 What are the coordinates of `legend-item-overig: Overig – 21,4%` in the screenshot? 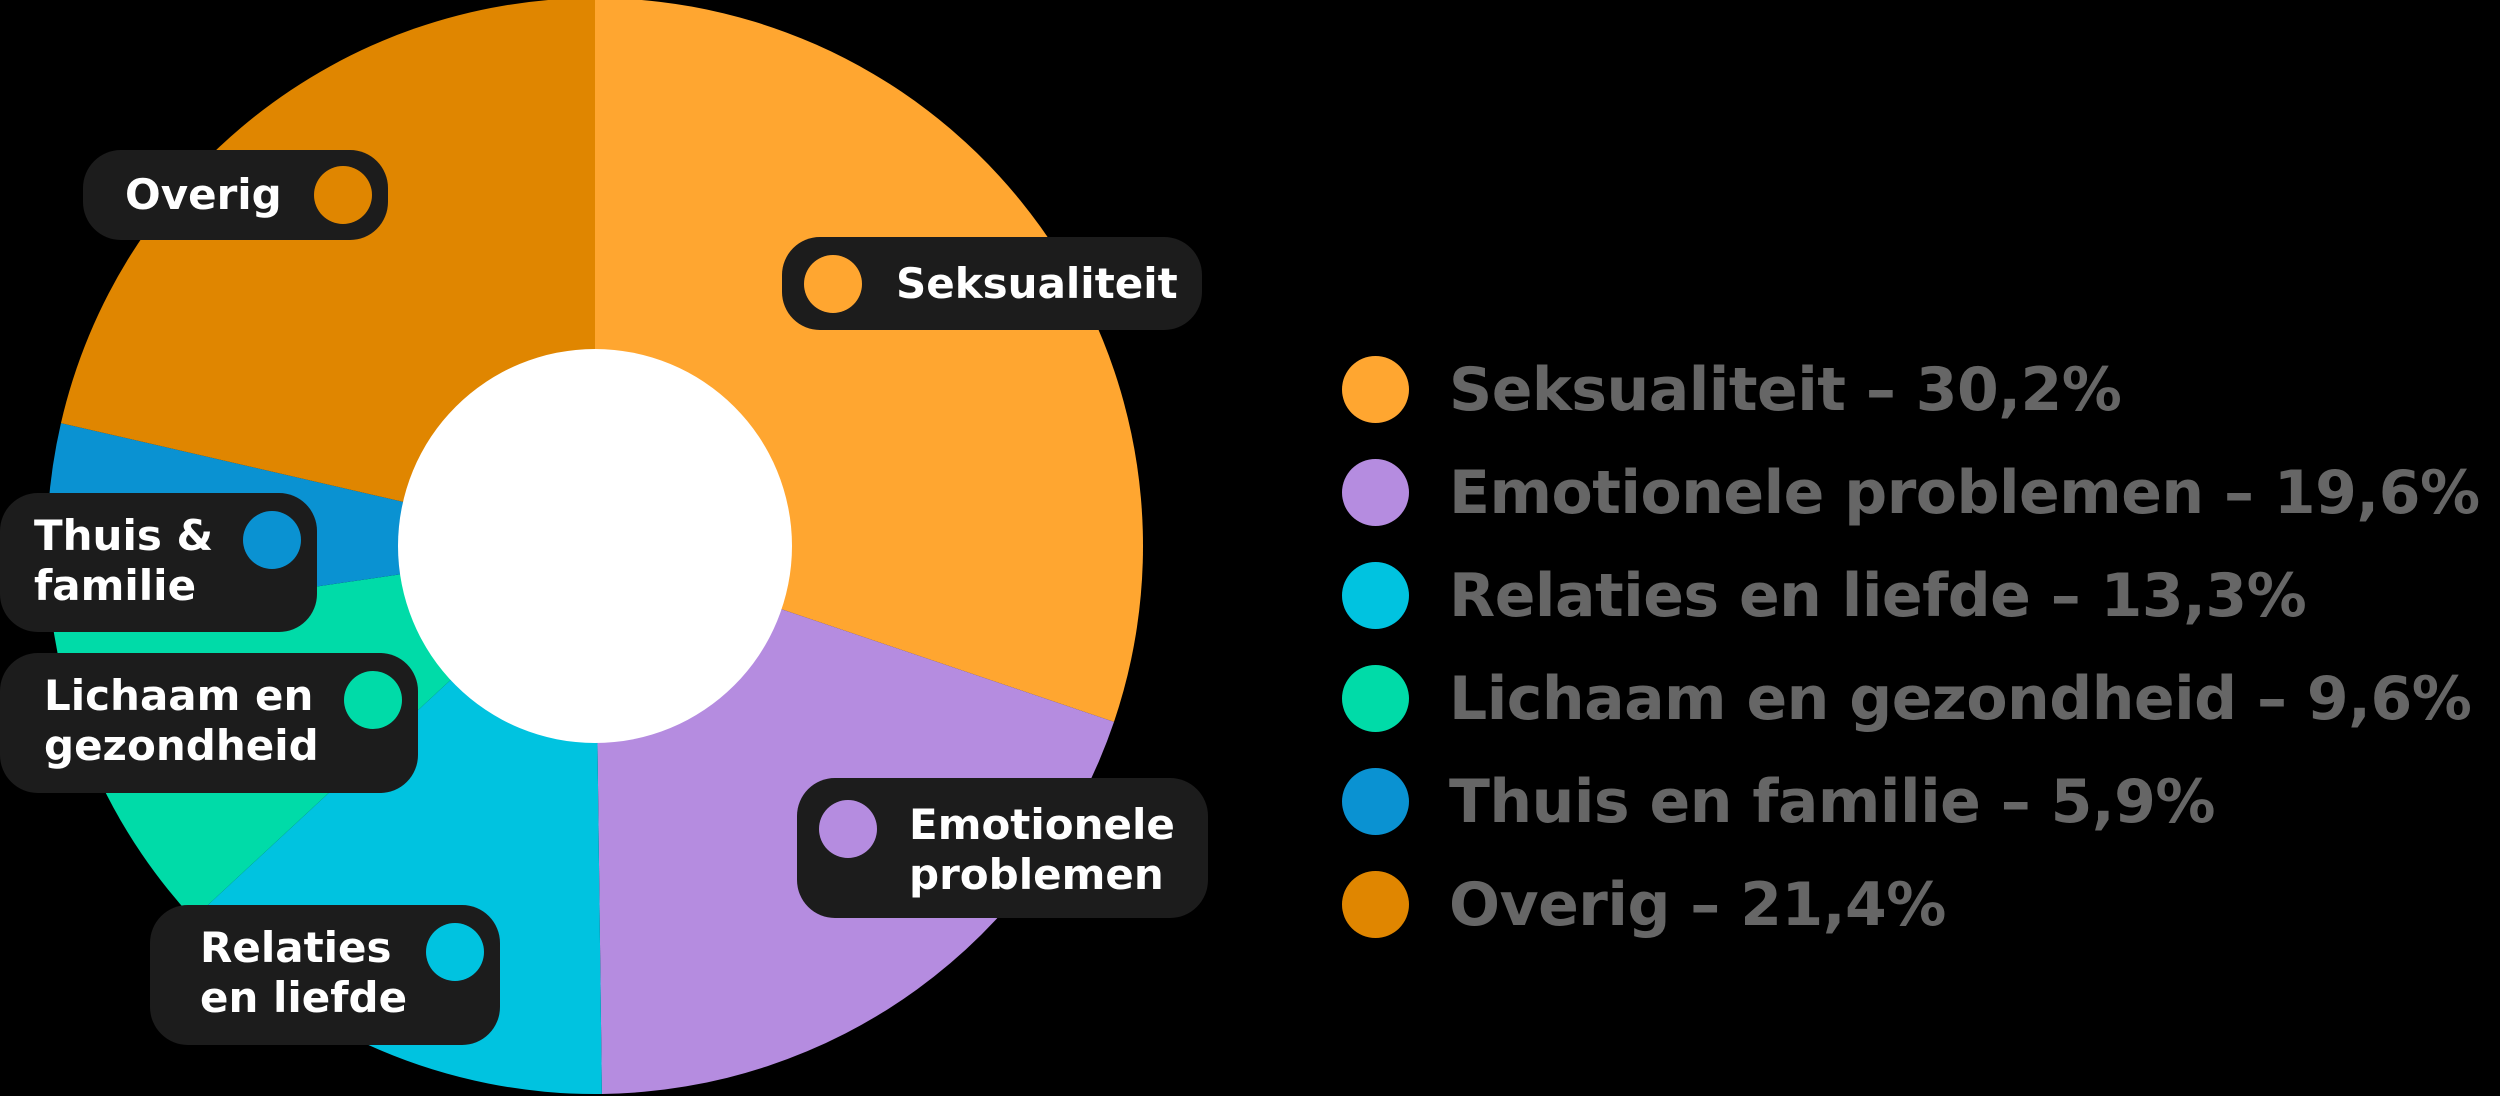 It's located at (1911, 904).